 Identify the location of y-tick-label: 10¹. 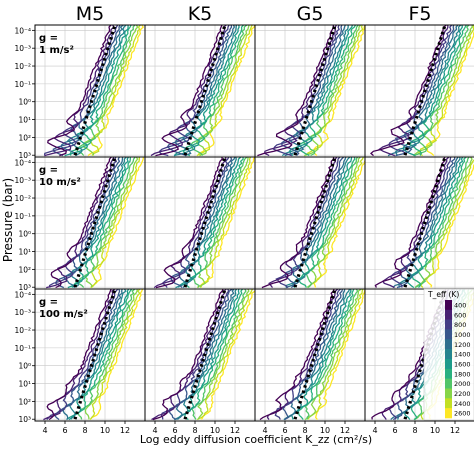
(24, 120).